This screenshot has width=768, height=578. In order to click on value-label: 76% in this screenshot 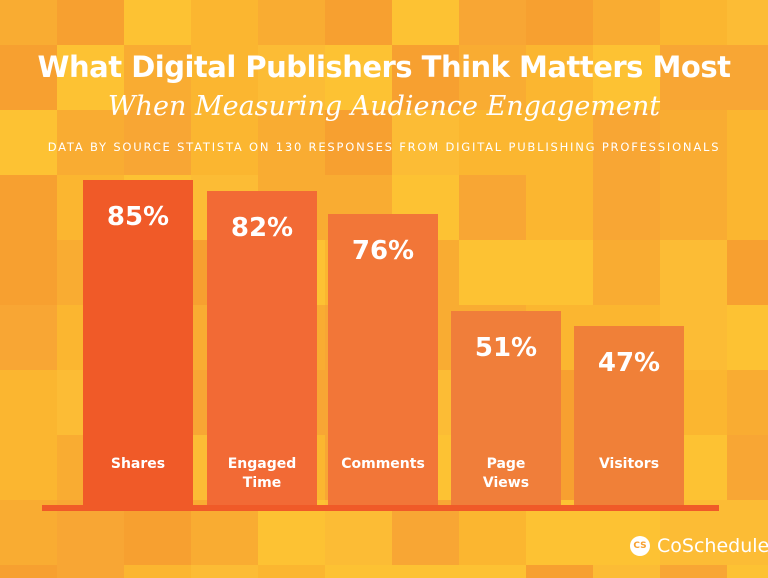, I will do `click(383, 251)`.